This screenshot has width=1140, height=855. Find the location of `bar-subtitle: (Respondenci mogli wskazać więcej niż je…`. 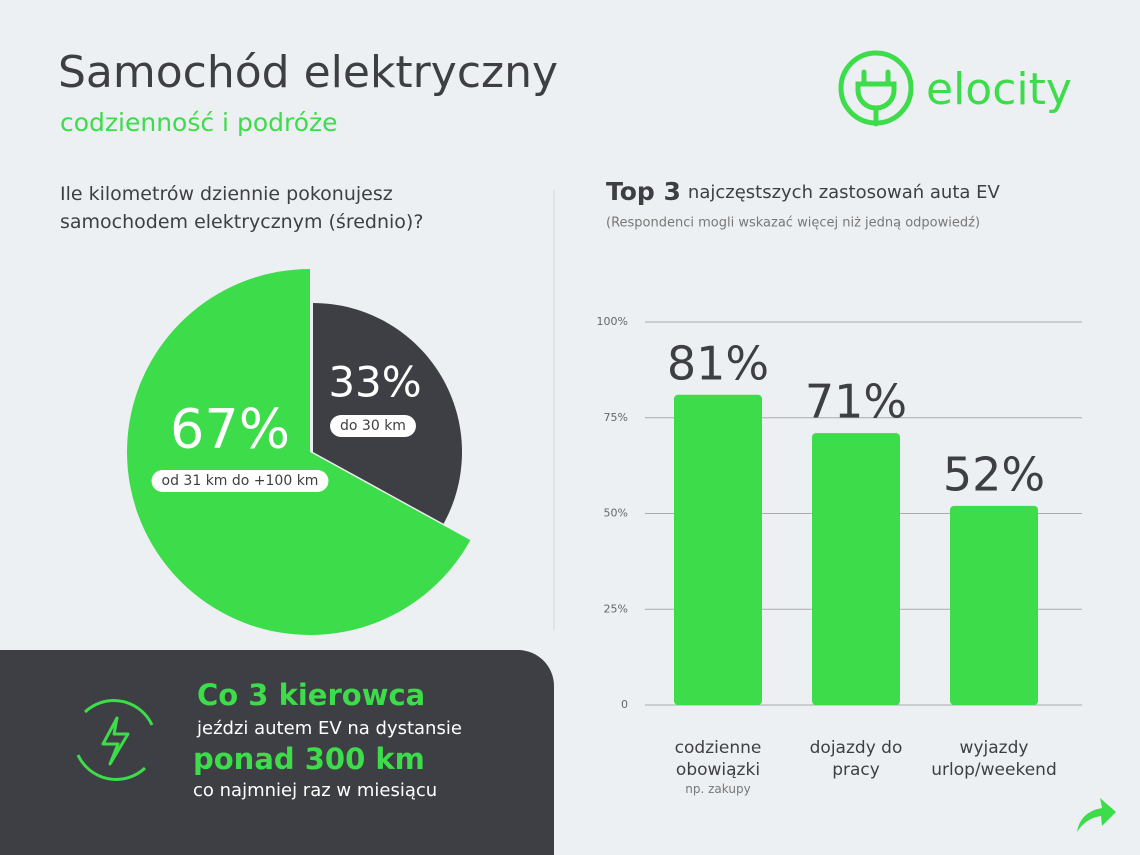

bar-subtitle: (Respondenci mogli wskazać więcej niż je… is located at coordinates (793, 223).